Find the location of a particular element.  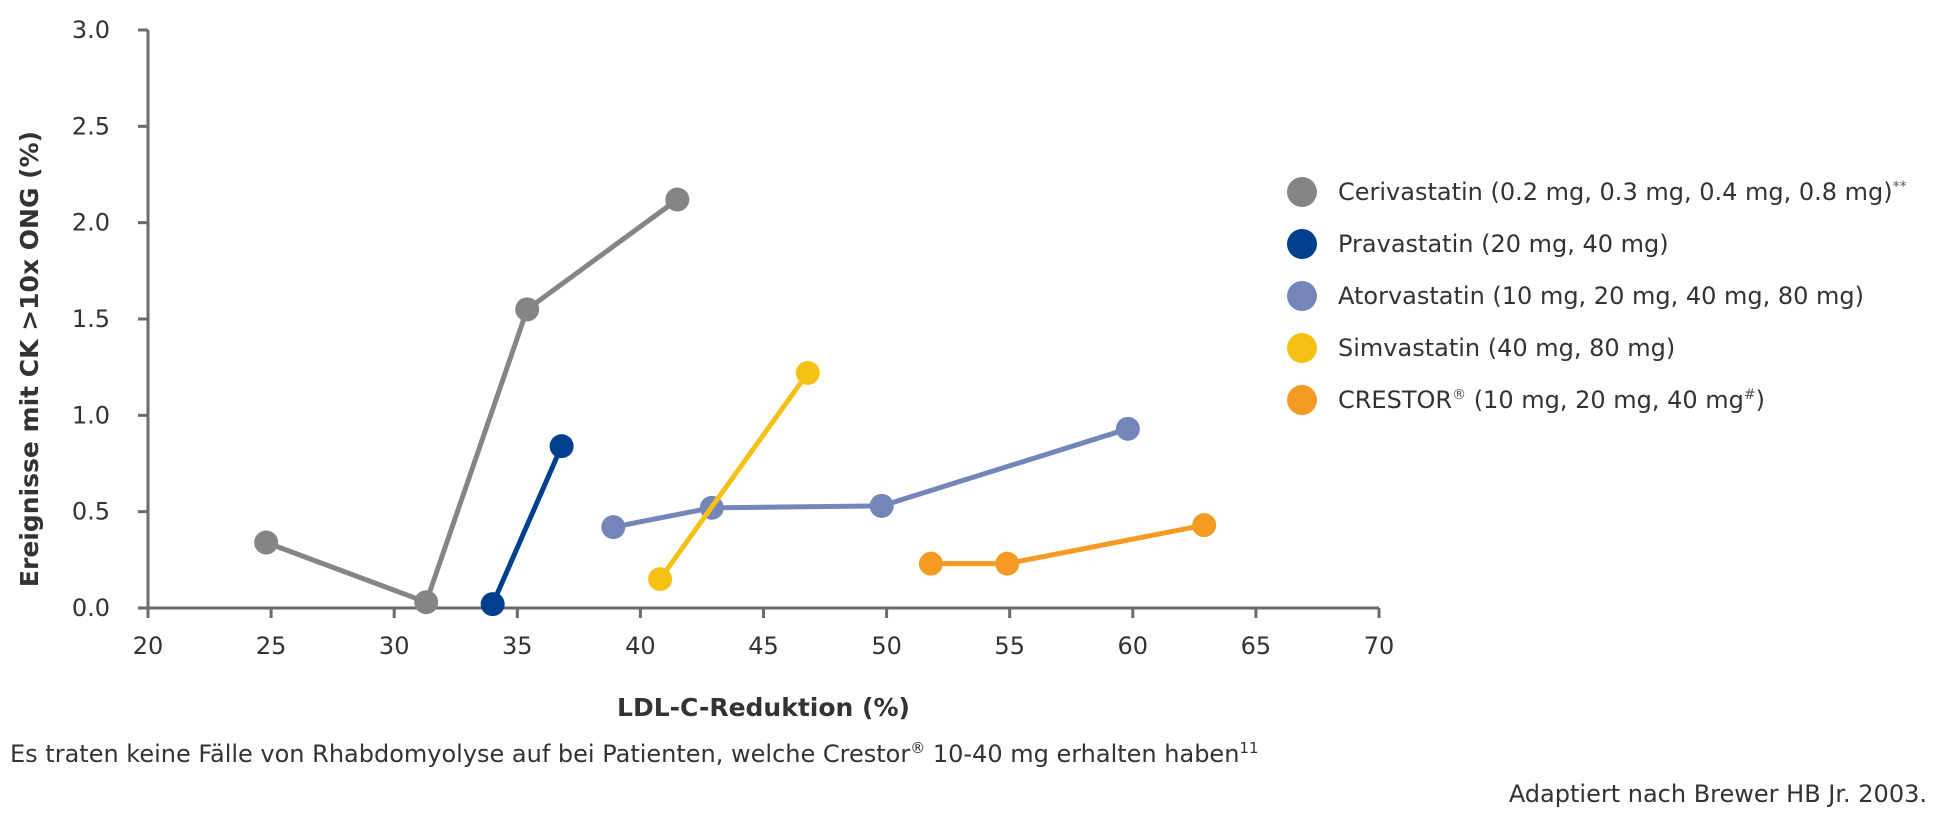

footnote-sup-2: 11 is located at coordinates (1249, 748).